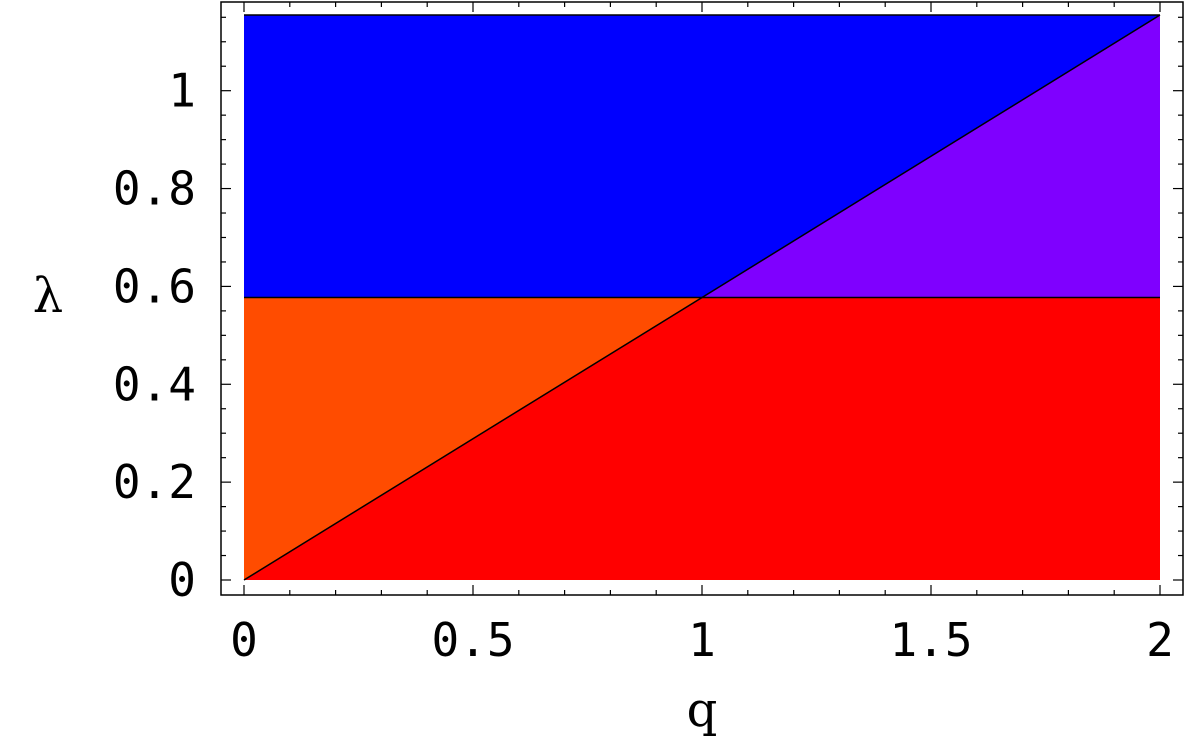 The image size is (1200, 742). What do you see at coordinates (48, 296) in the screenshot?
I see `y-axis-title: λ` at bounding box center [48, 296].